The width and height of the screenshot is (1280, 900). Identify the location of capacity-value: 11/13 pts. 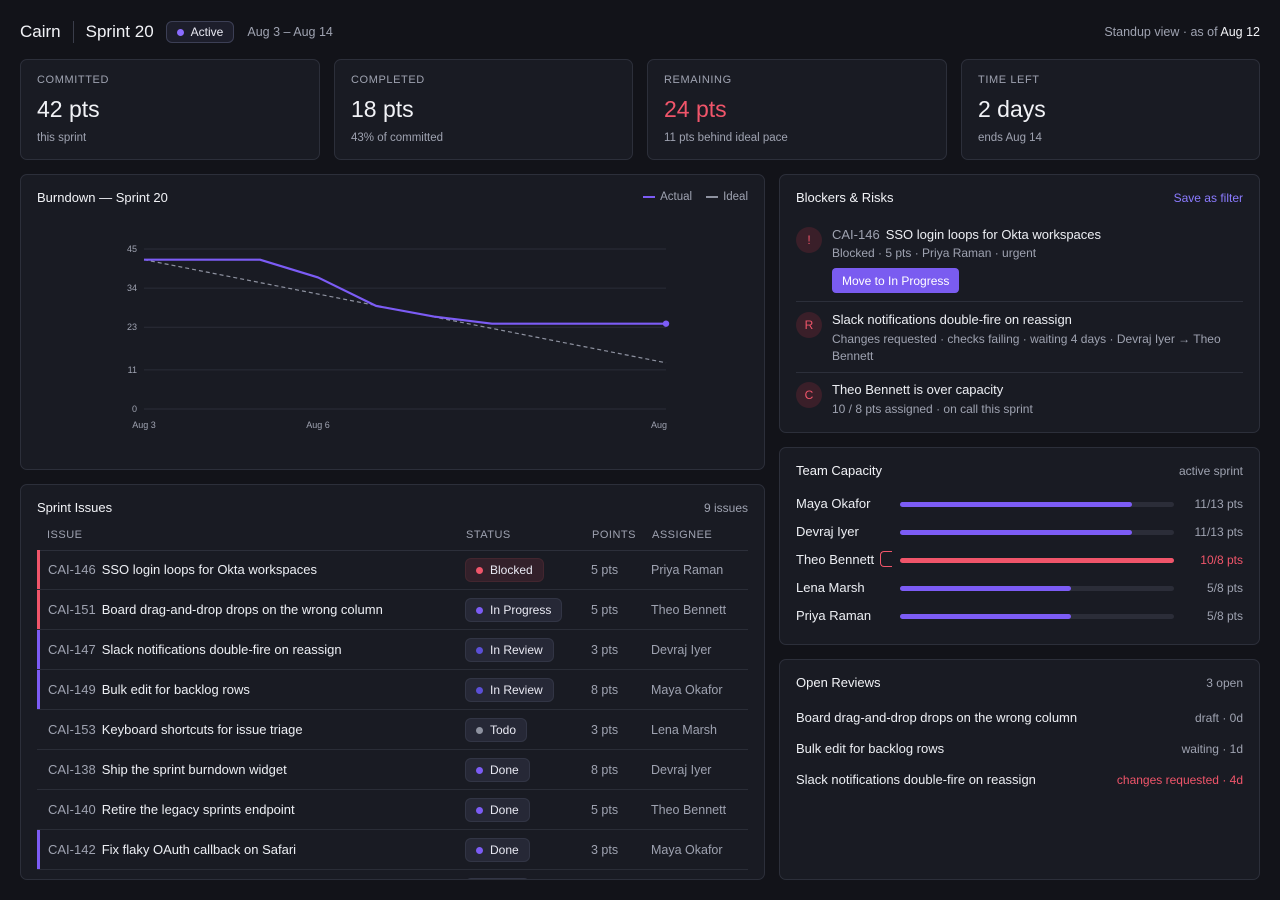
(1218, 504).